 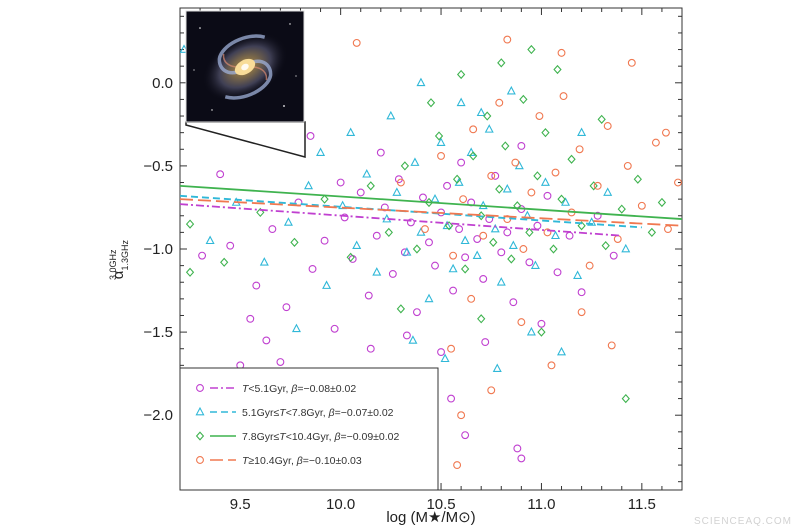 I want to click on x-tick-label: 11.0, so click(x=541, y=504).